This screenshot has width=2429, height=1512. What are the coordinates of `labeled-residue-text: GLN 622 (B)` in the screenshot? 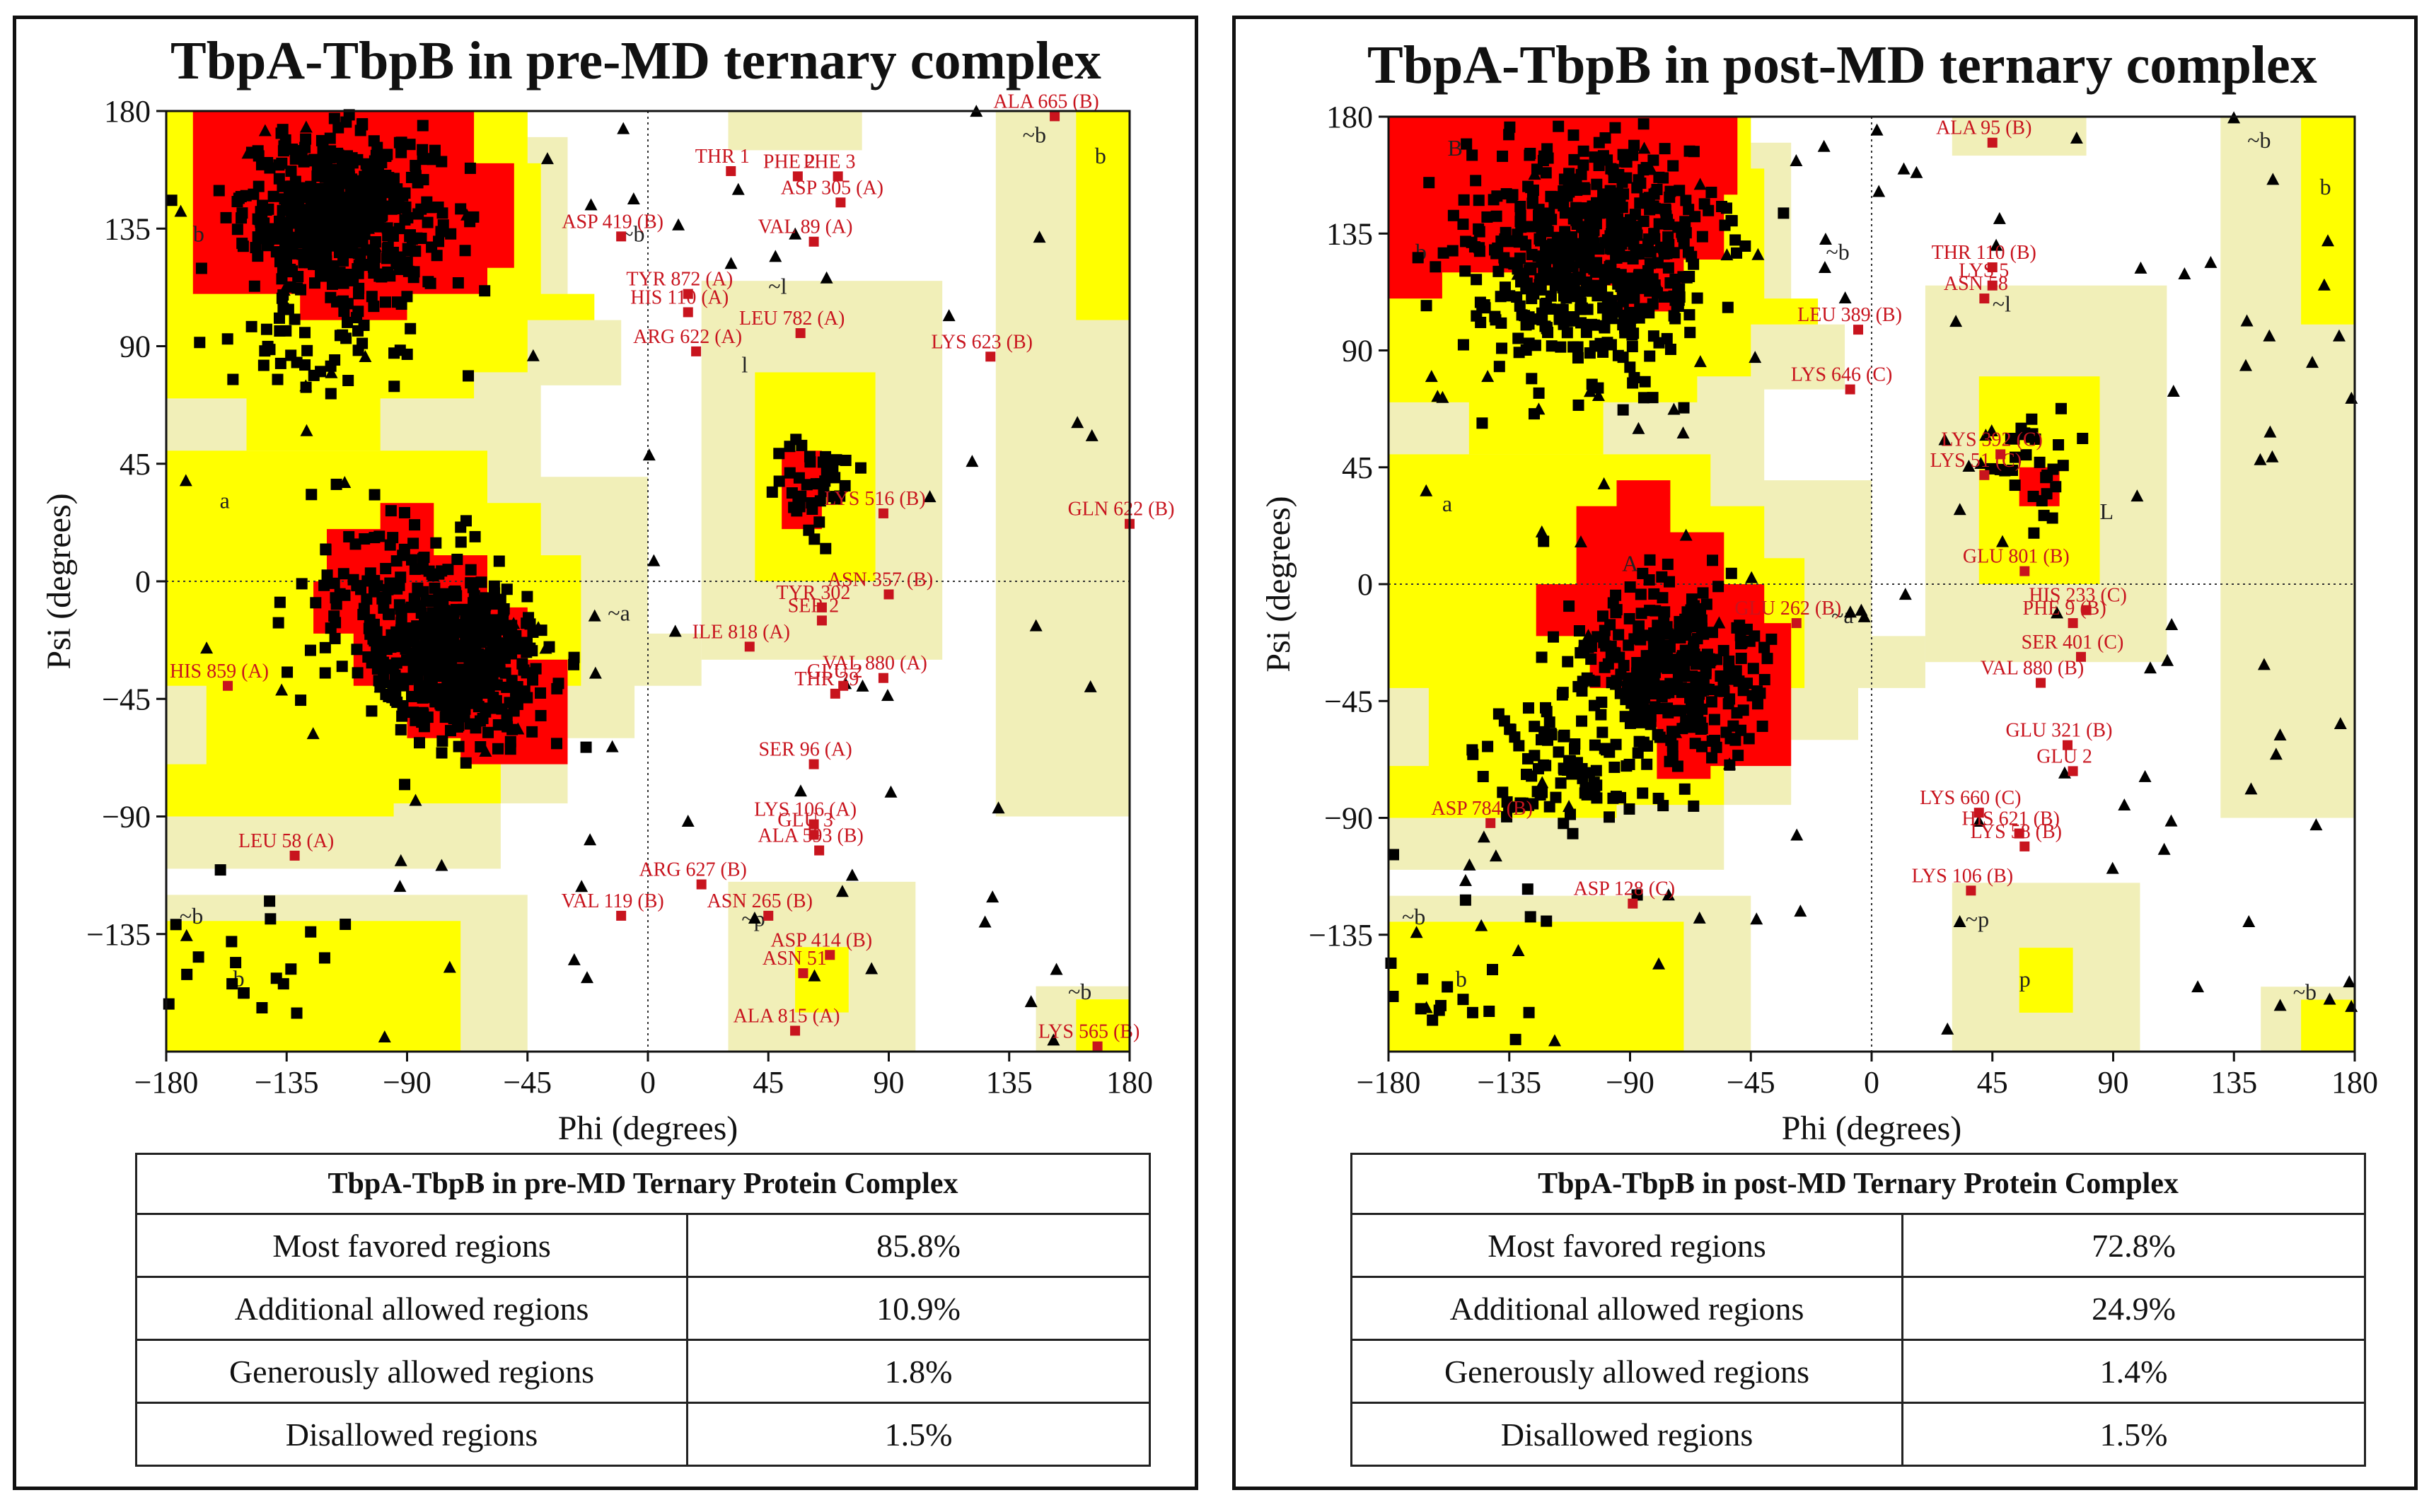 It's located at (1122, 510).